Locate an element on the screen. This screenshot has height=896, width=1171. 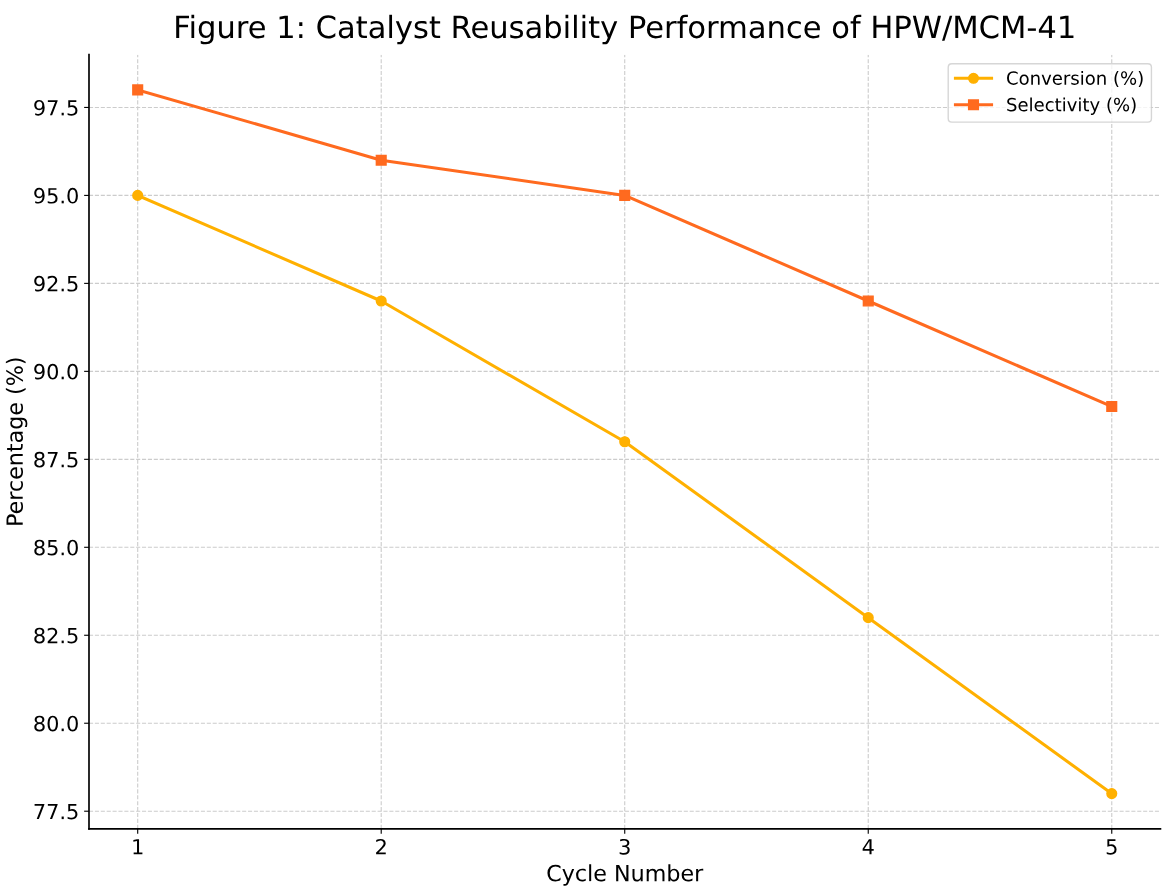
y-tick-label: 85.0 is located at coordinates (56, 547).